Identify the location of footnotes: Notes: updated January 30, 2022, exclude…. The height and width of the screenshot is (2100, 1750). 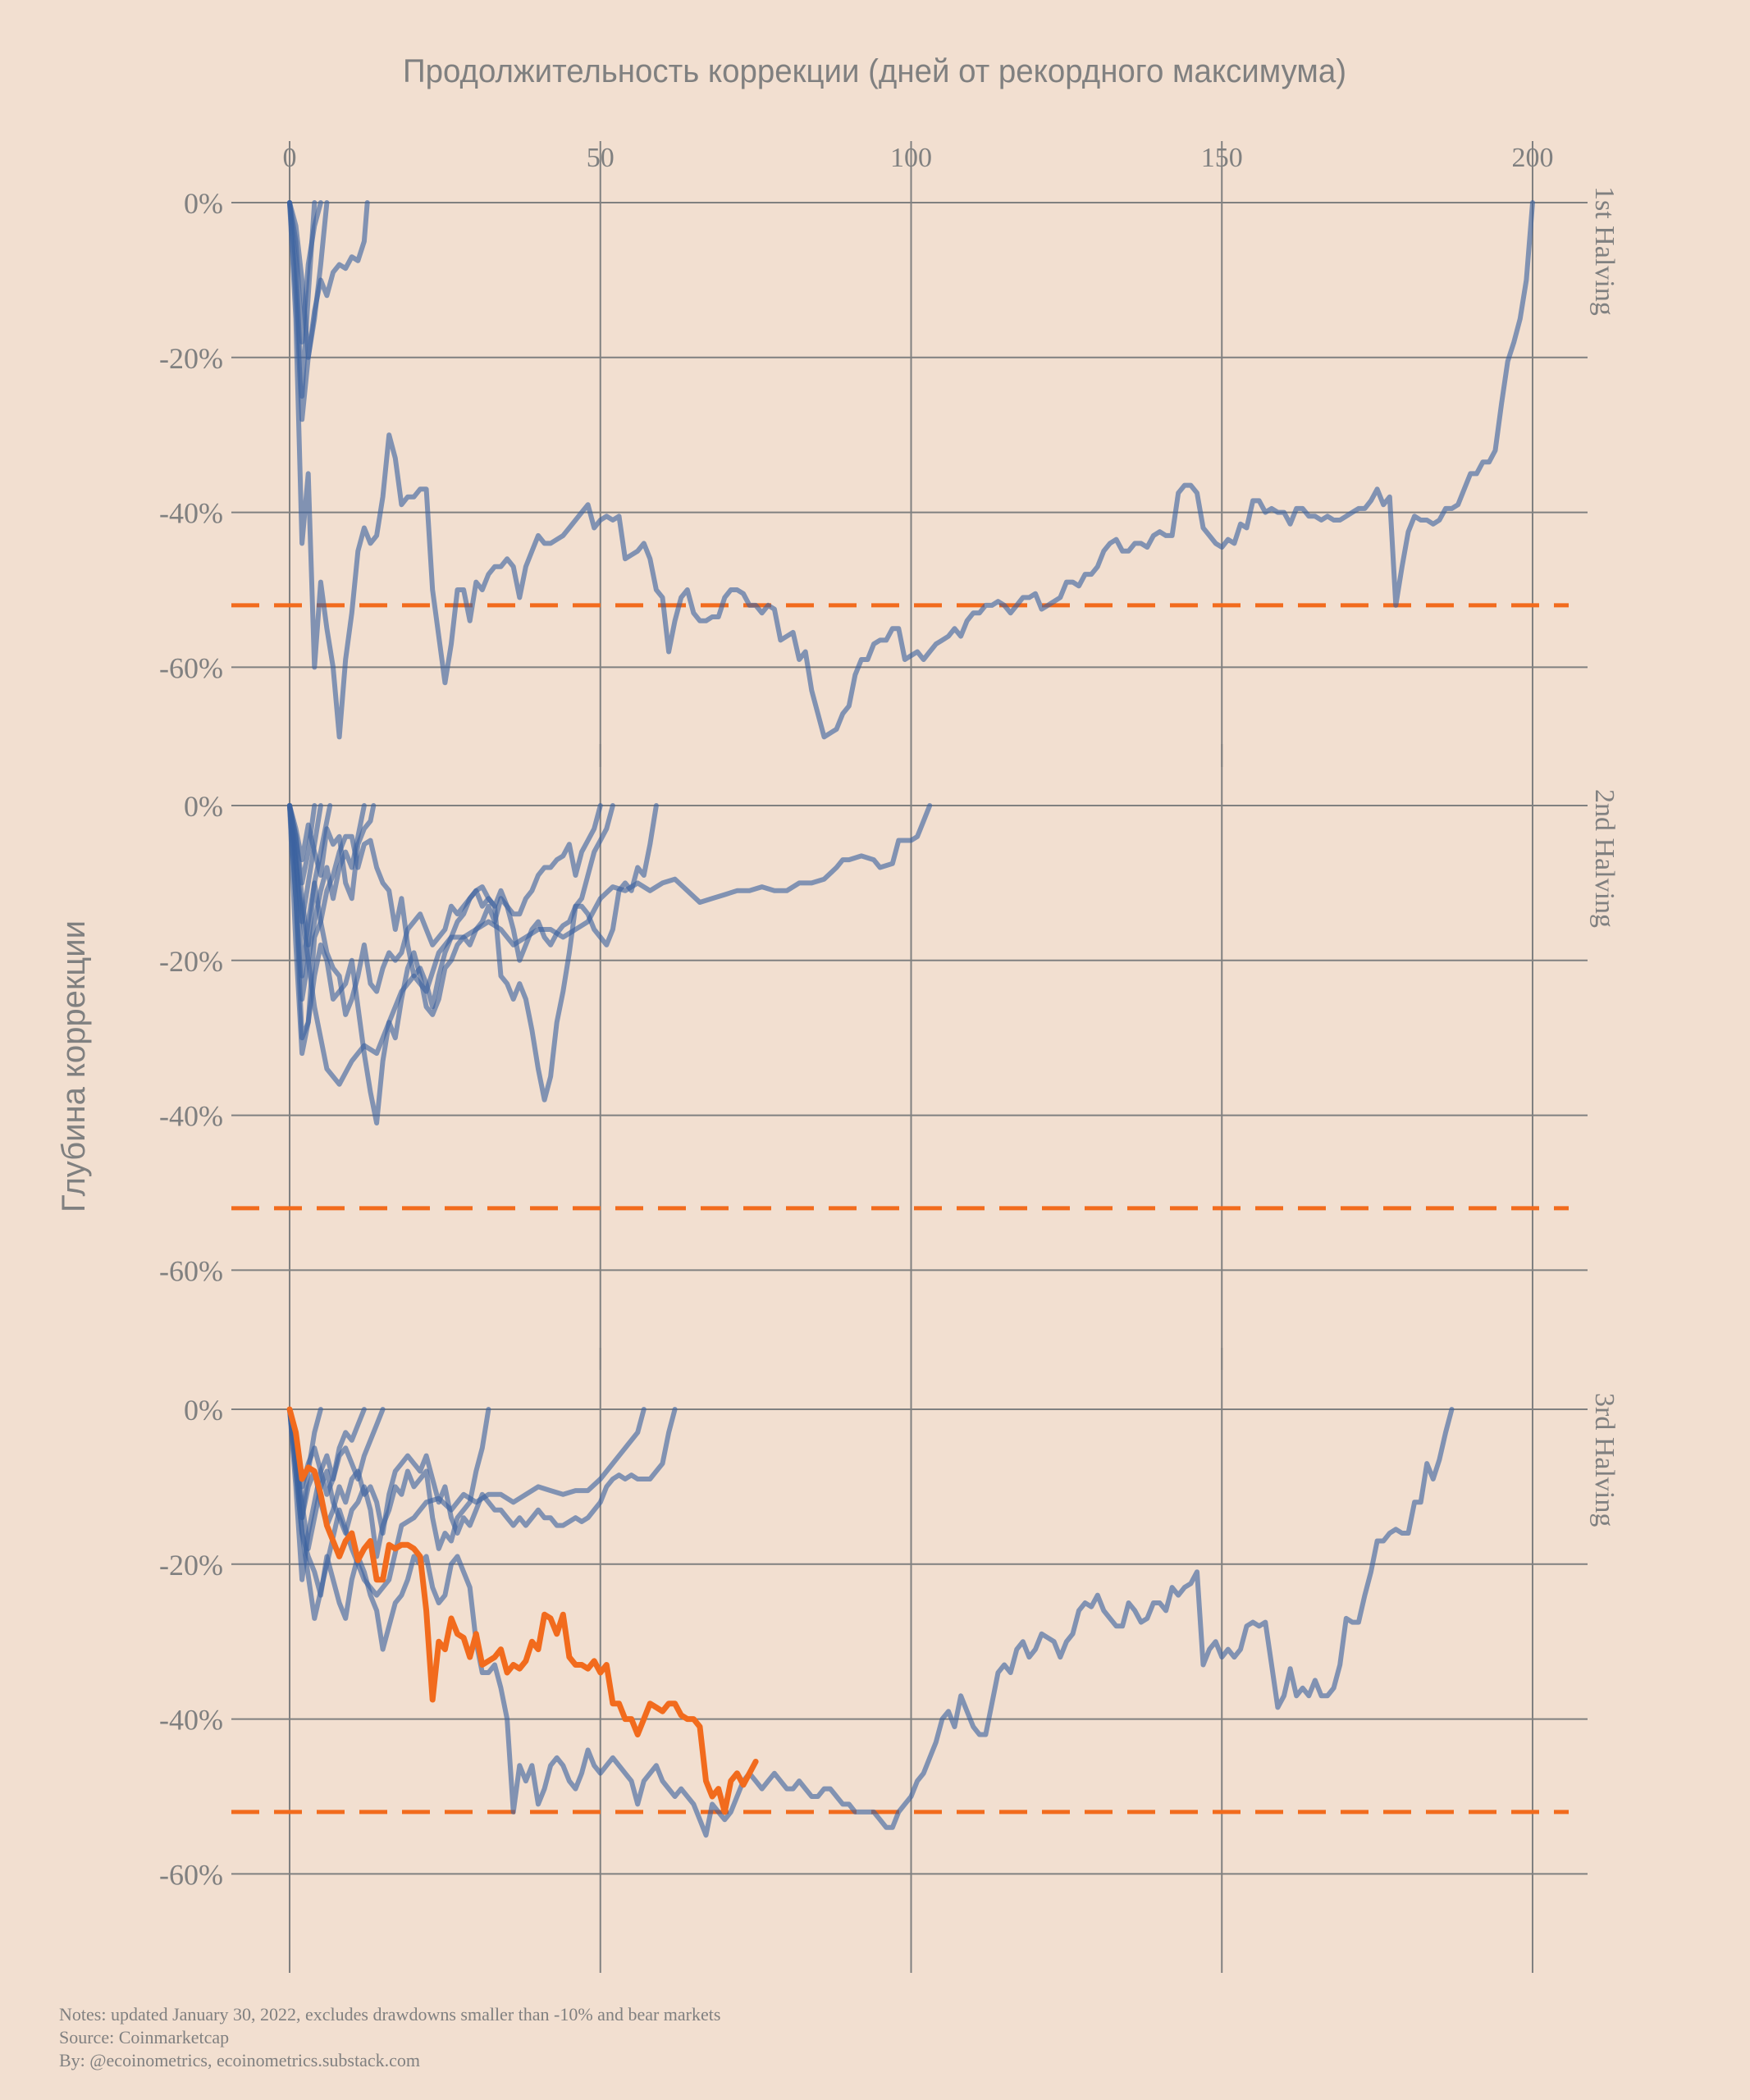
(389, 2037).